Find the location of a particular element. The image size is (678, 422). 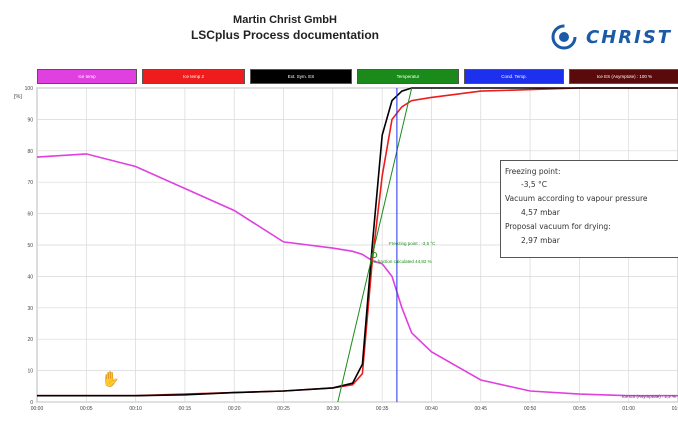

y-tick-label: 60 is located at coordinates (30, 215).